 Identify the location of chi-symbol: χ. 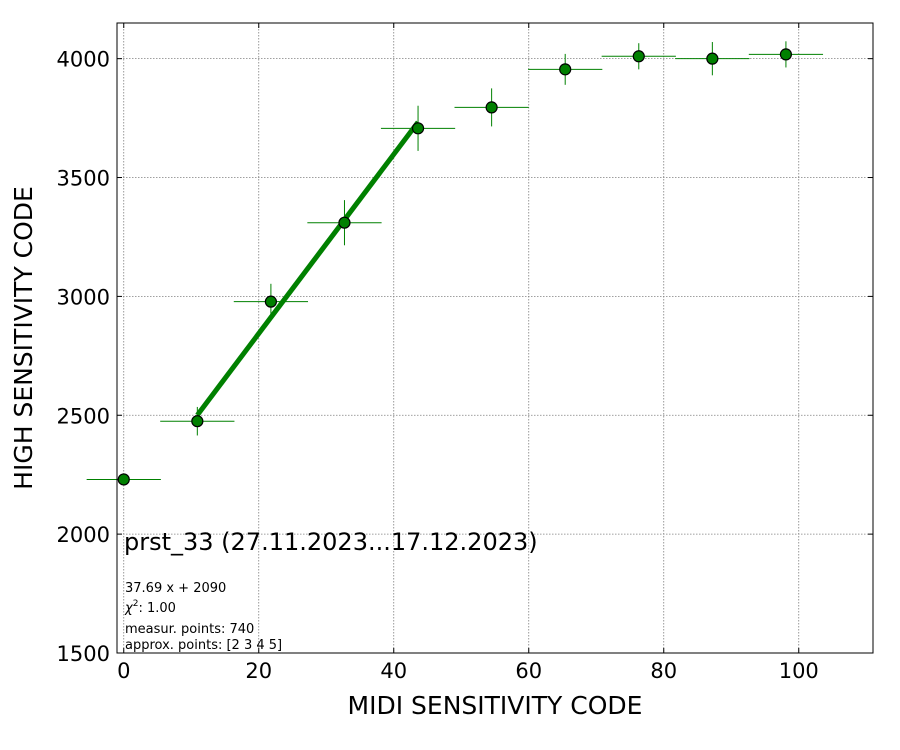
(129, 608).